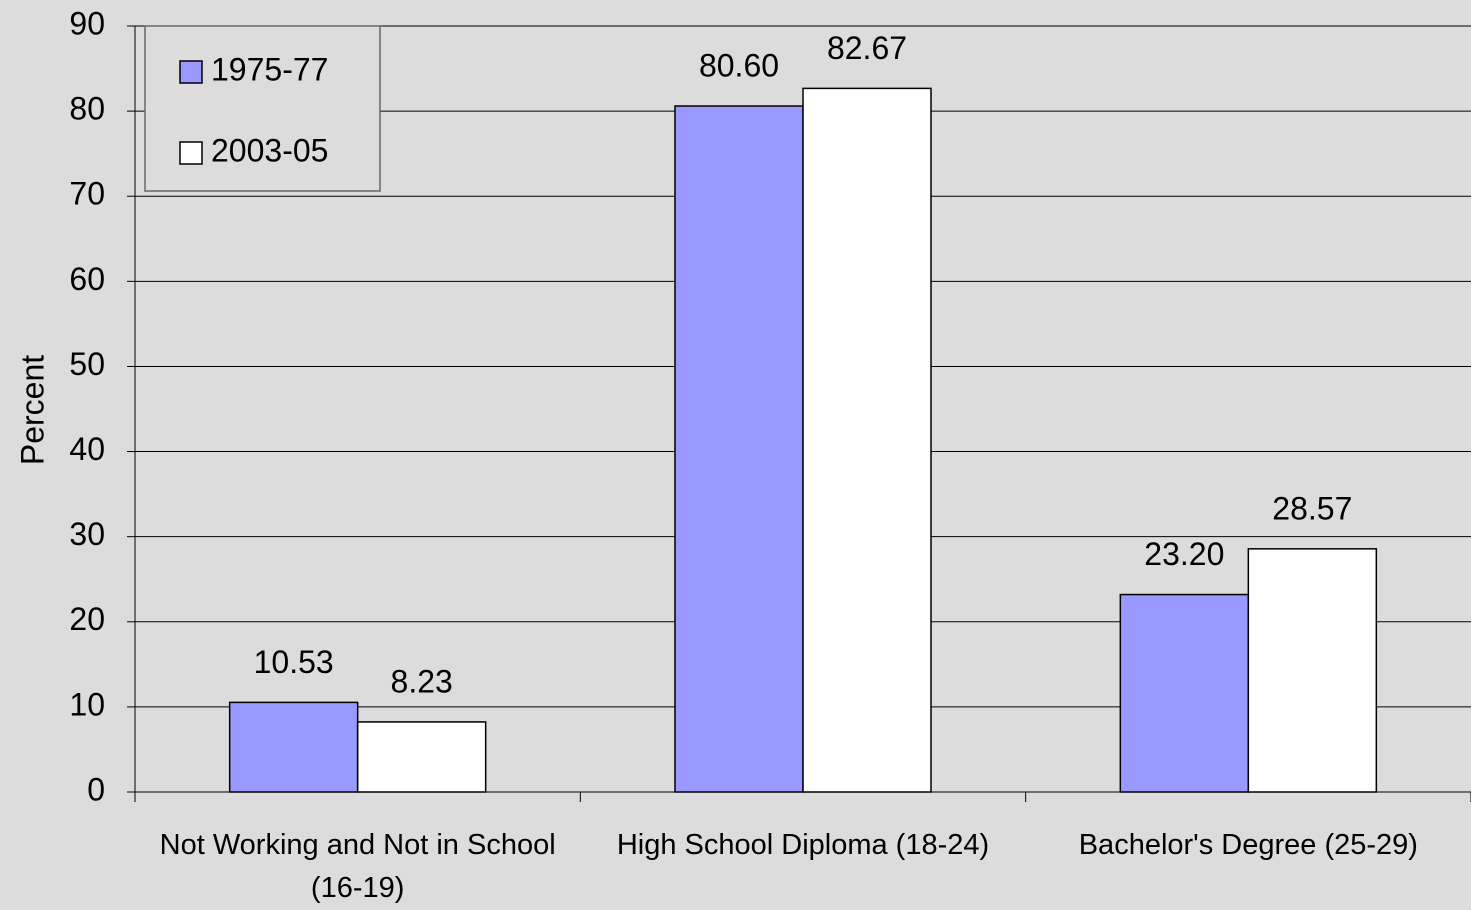 The width and height of the screenshot is (1471, 910). Describe the element at coordinates (87, 619) in the screenshot. I see `y-tick-label: 20` at that location.